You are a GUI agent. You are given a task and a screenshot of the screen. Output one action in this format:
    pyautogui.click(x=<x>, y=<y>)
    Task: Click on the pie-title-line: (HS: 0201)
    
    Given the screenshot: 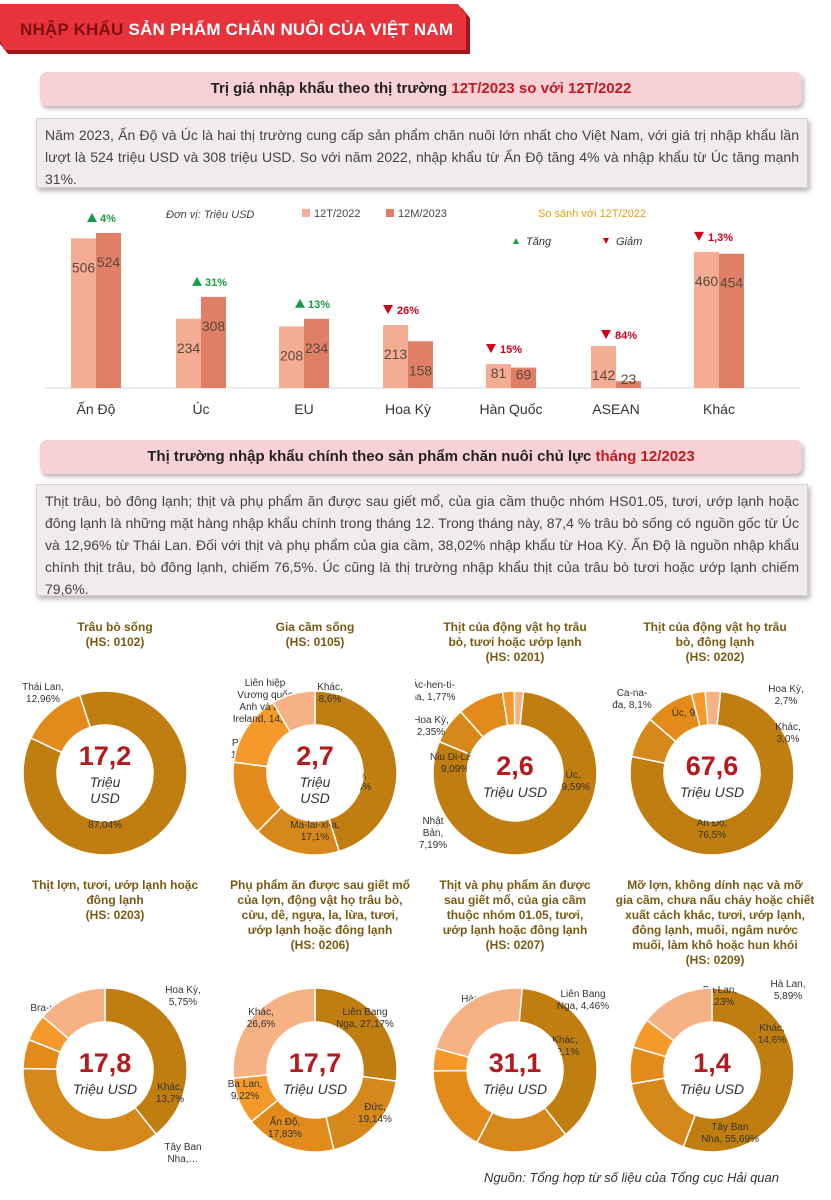 What is the action you would take?
    pyautogui.click(x=515, y=657)
    